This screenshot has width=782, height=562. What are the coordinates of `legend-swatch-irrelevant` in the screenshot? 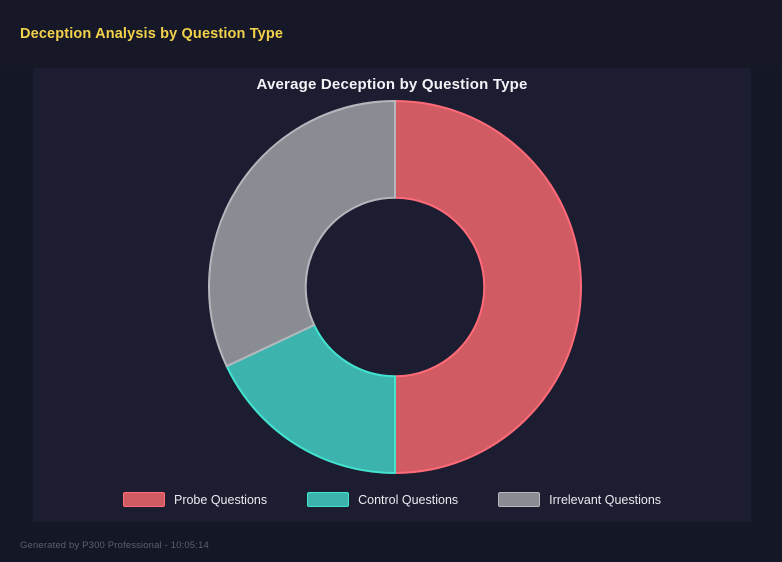 It's located at (519, 499).